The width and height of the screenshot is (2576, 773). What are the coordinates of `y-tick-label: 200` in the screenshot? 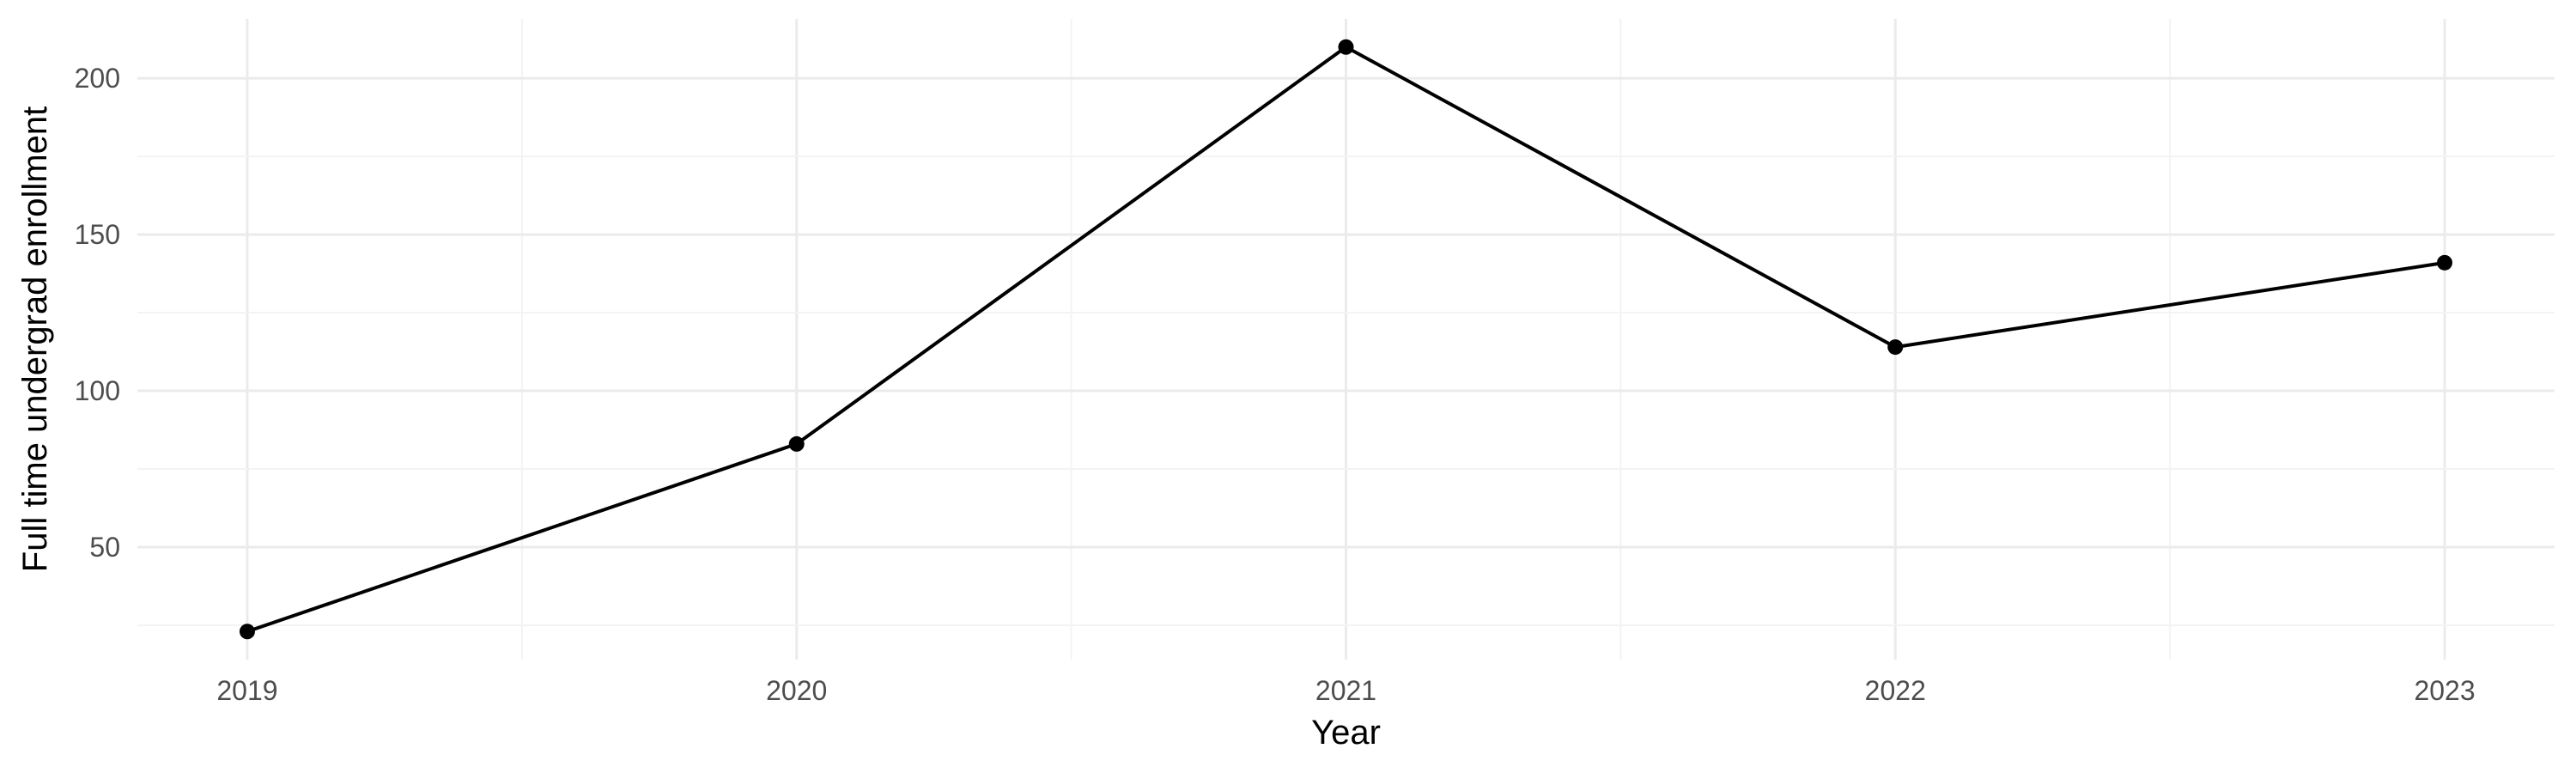 It's located at (98, 78).